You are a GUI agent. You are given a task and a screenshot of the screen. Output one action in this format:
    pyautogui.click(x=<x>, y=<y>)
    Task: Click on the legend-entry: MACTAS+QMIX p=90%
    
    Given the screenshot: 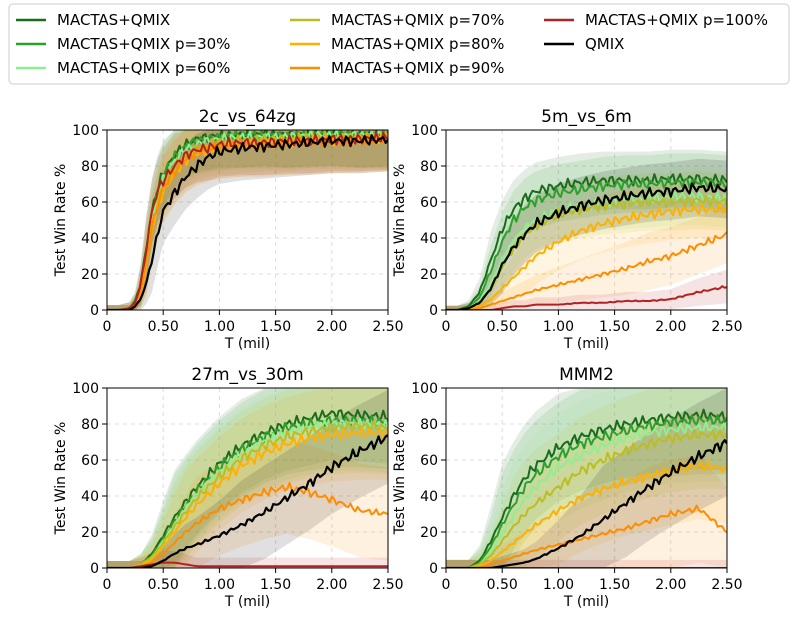 What is the action you would take?
    pyautogui.click(x=397, y=68)
    